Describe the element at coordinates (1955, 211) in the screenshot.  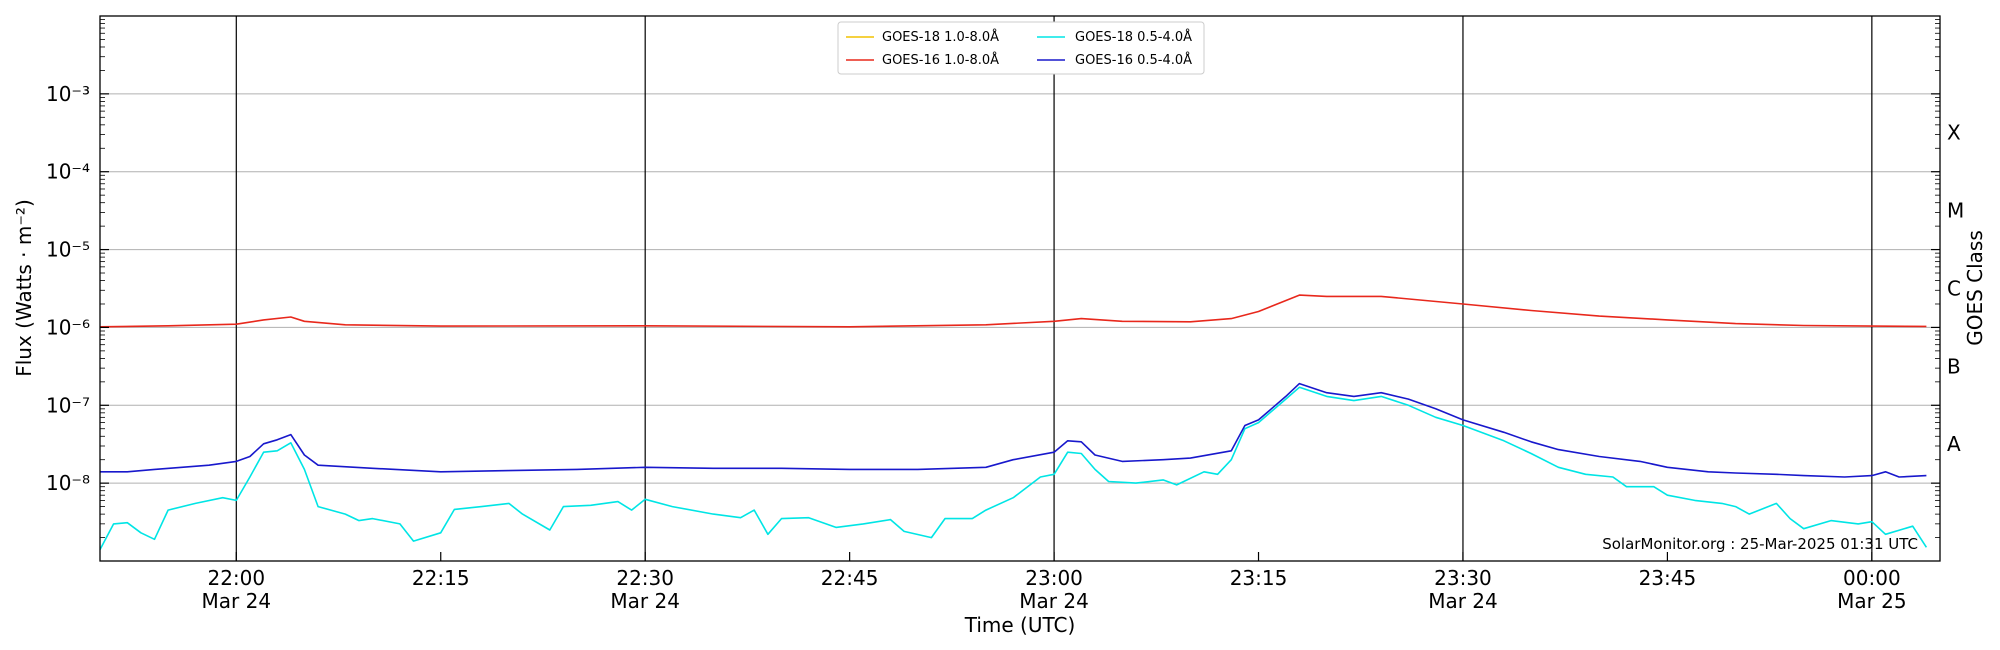
I see `goes-class-label-m: M` at that location.